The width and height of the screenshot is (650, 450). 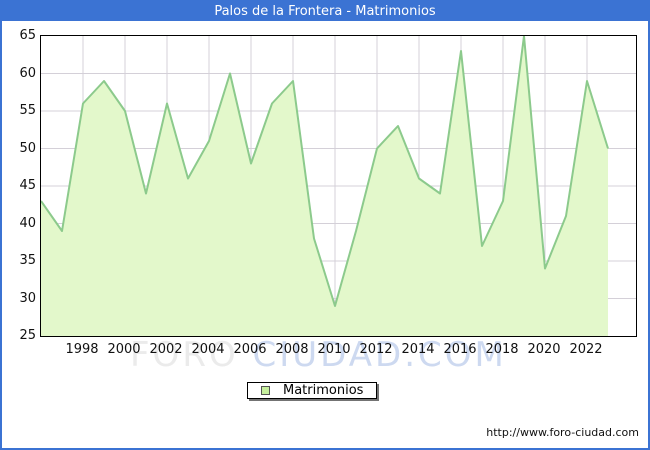 What do you see at coordinates (124, 349) in the screenshot?
I see `x-axis-label: 2000` at bounding box center [124, 349].